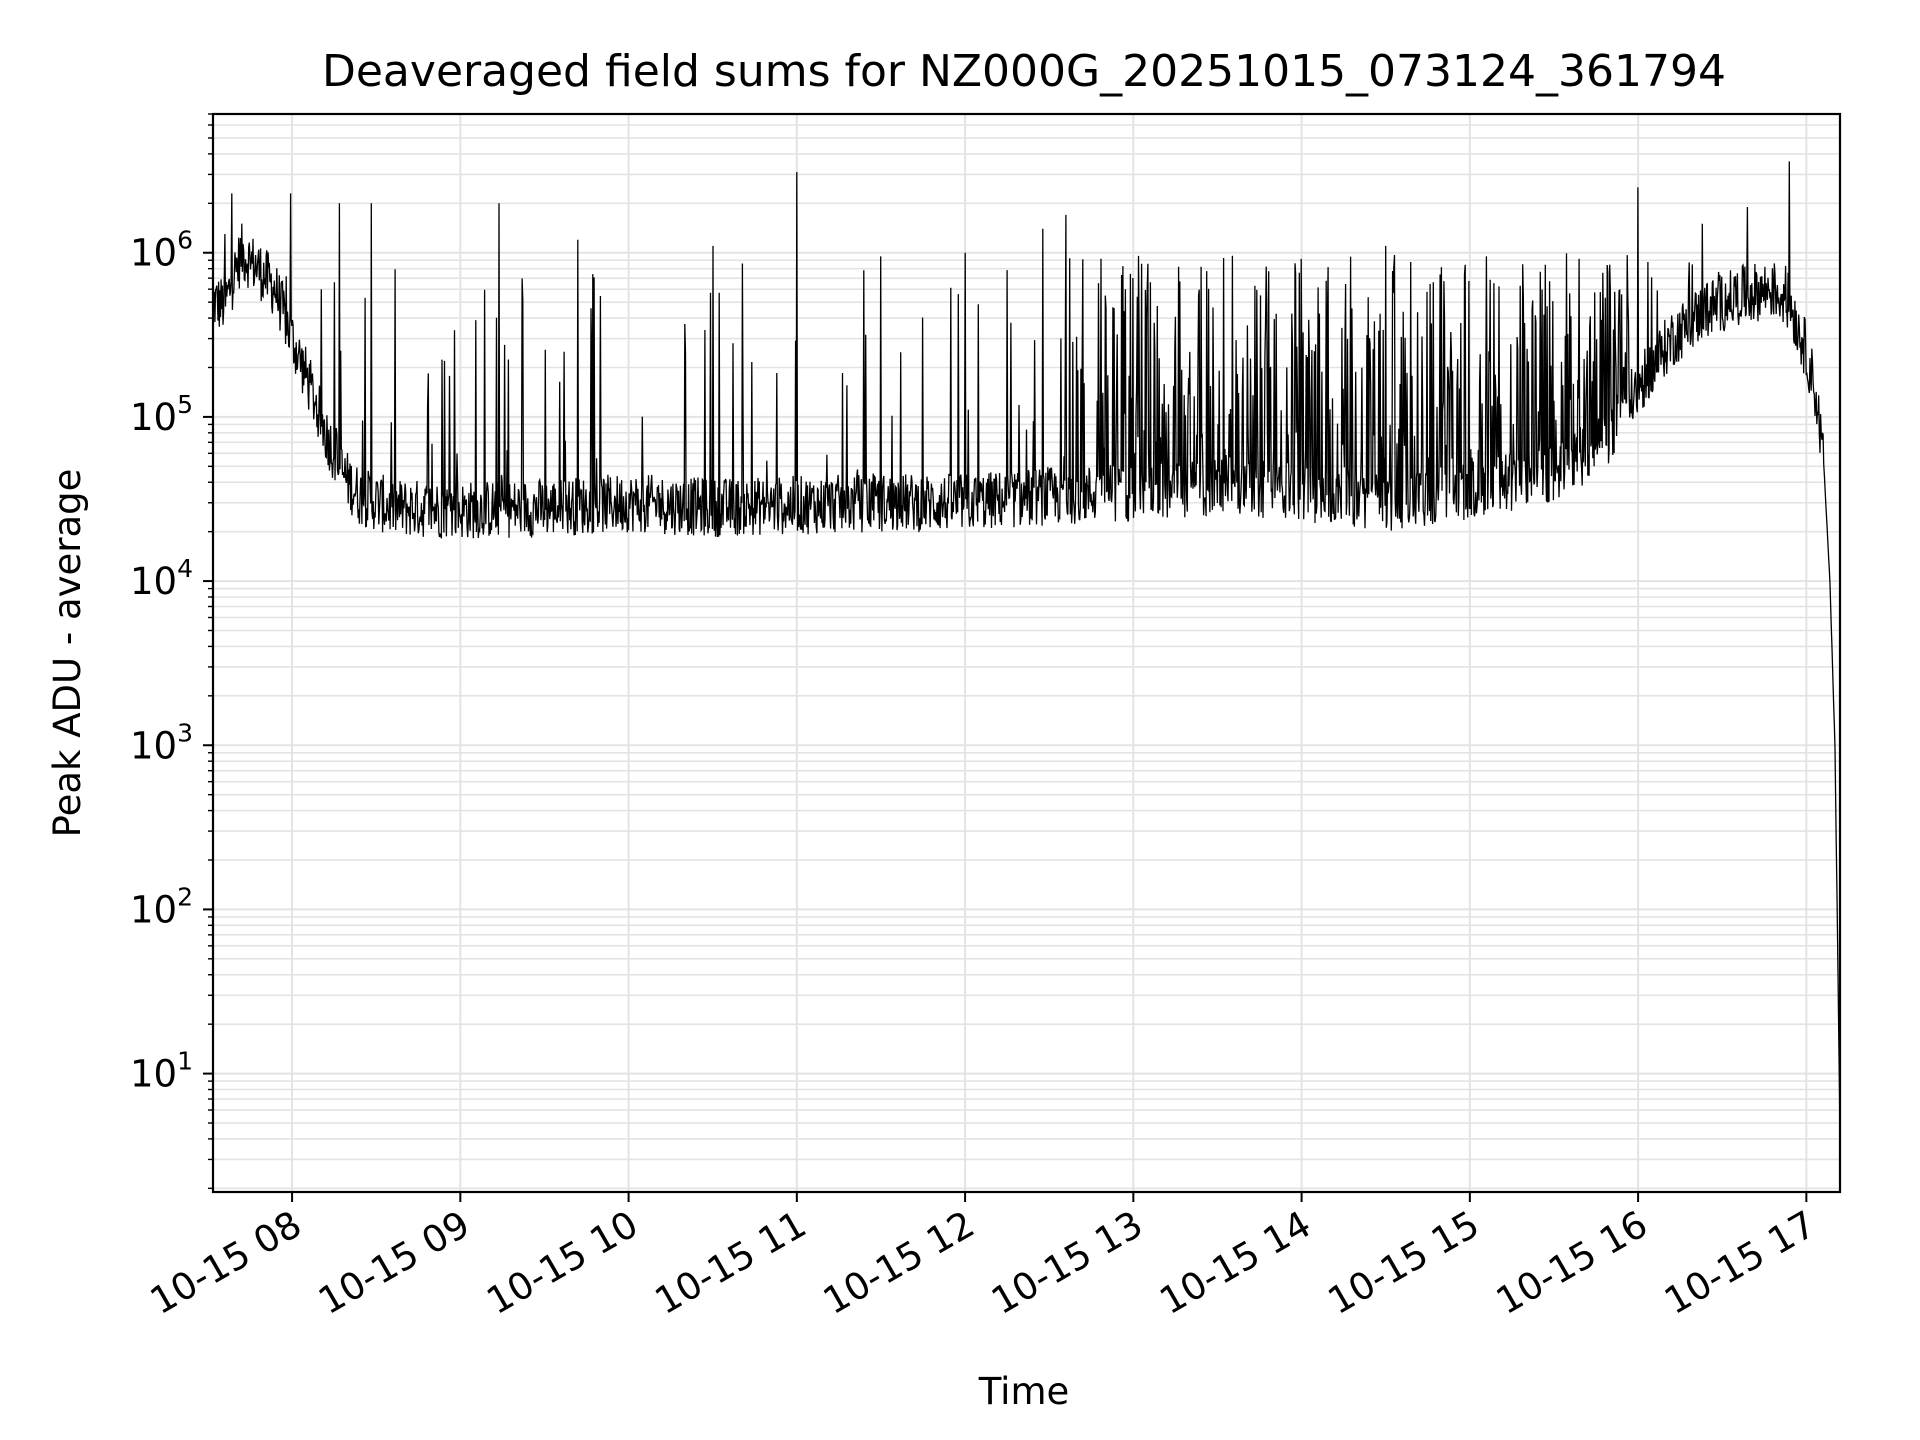  I want to click on y-axis-label: Peak ADU - average, so click(67, 653).